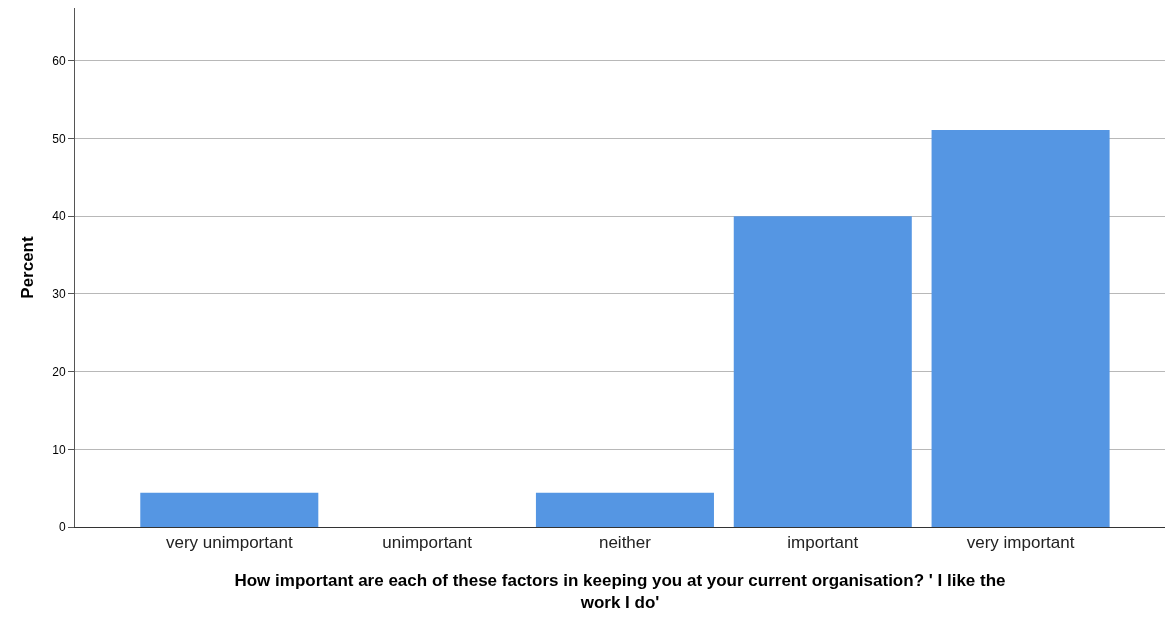 The height and width of the screenshot is (627, 1168). I want to click on x-axis-title: How important are each of these factors in keeping you at your current organisation? ' I like the work I do', so click(620, 591).